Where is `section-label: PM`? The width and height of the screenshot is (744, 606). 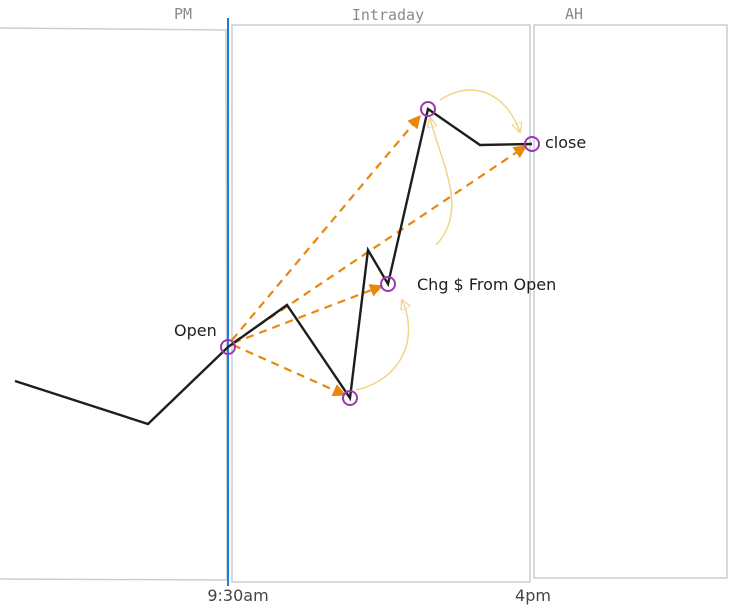 section-label: PM is located at coordinates (183, 14).